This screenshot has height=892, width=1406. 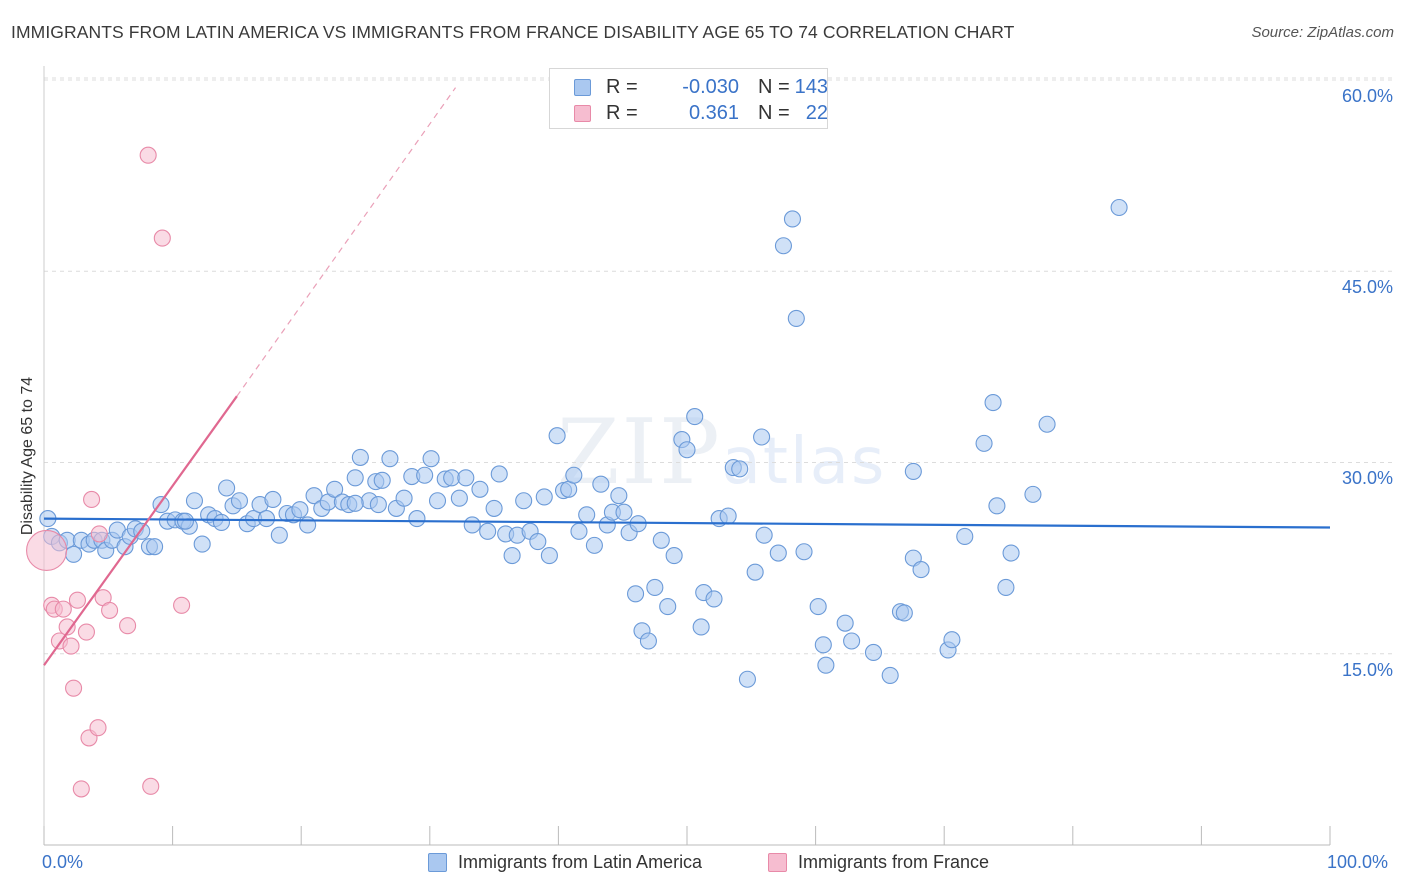 What do you see at coordinates (894, 862) in the screenshot?
I see `bottom-legend-label-france: Immigrants from France` at bounding box center [894, 862].